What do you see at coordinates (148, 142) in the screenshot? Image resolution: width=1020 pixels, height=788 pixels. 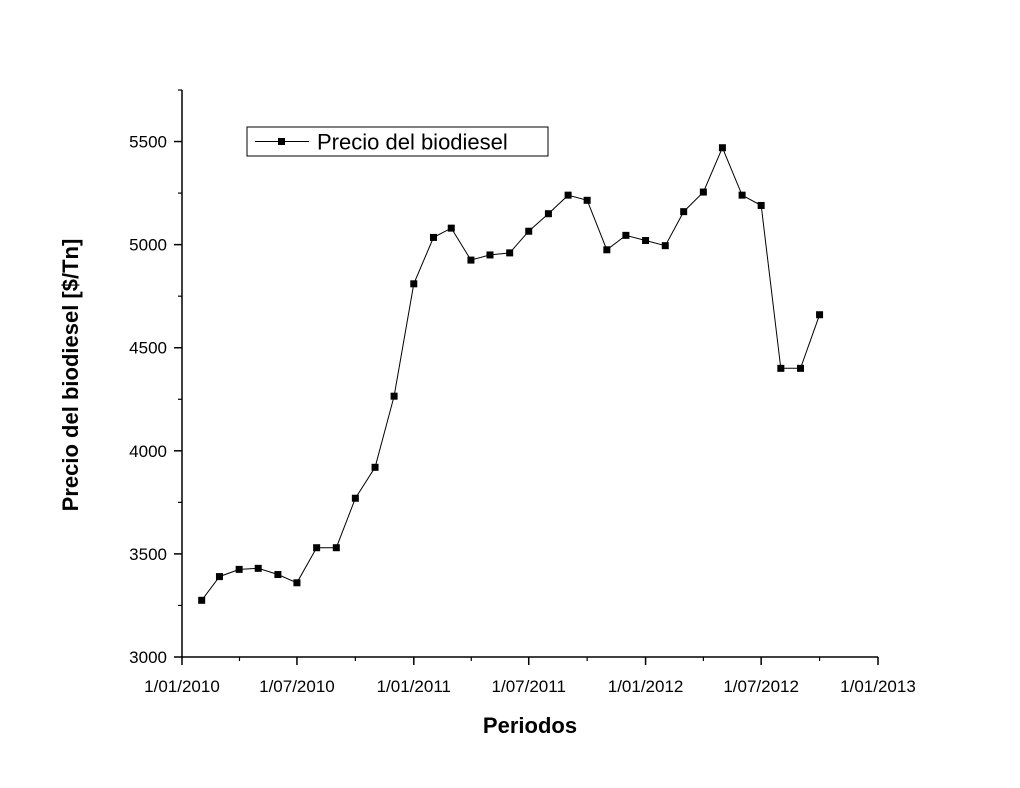 I see `y-tick-label: 5500` at bounding box center [148, 142].